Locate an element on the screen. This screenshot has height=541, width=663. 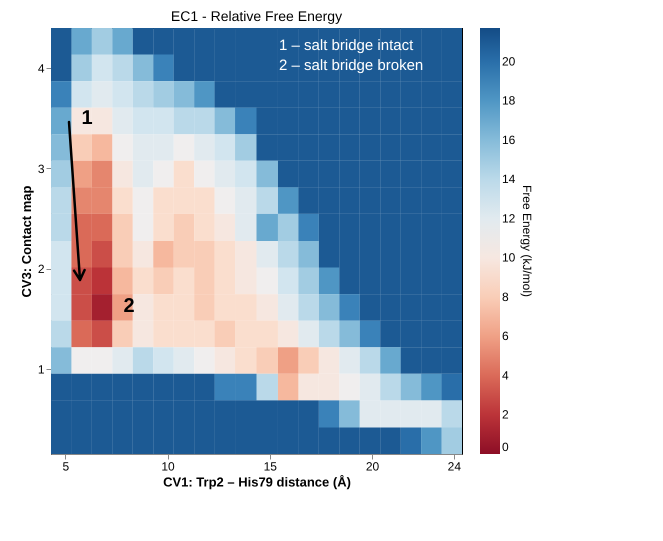
x-tick-label: 15 is located at coordinates (271, 467).